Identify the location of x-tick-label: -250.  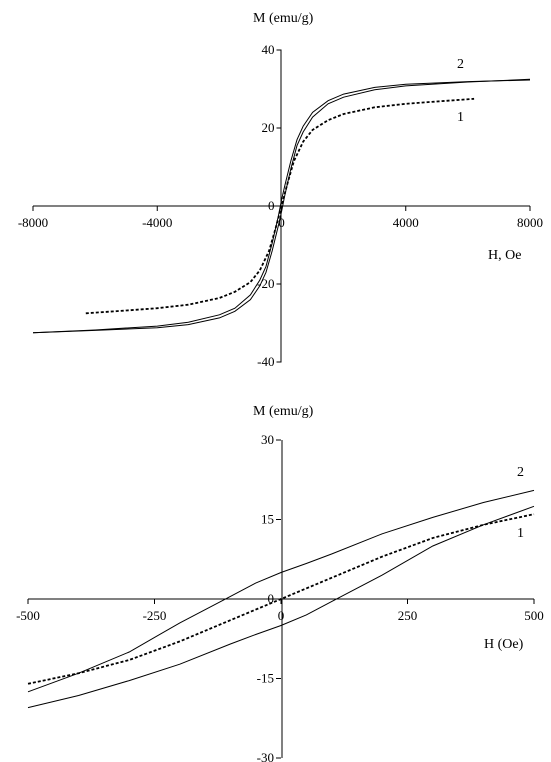
(155, 615).